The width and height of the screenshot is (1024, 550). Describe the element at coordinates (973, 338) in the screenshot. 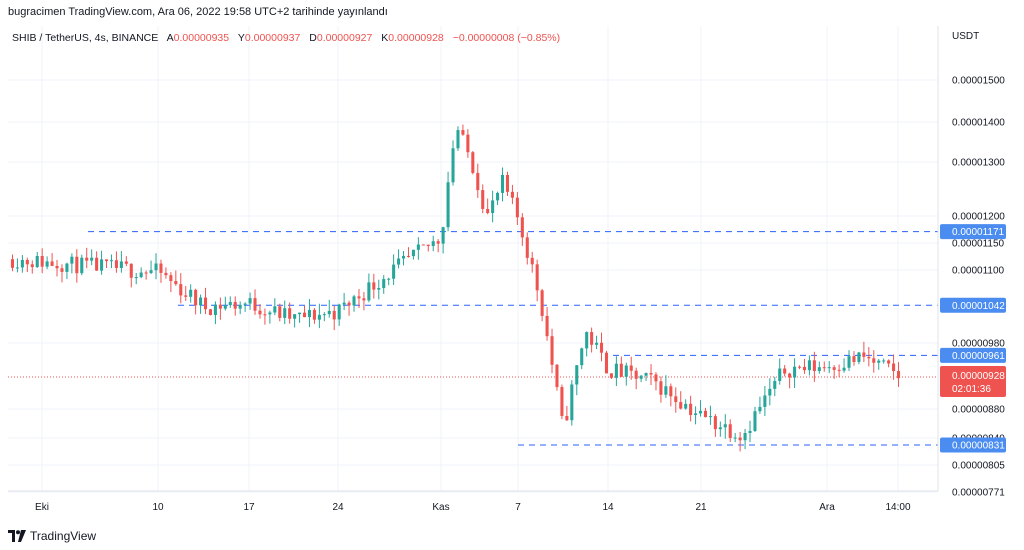

I see `level-price-tags: 0.00001171 0.00001042 0.00000961 0.00000831` at that location.